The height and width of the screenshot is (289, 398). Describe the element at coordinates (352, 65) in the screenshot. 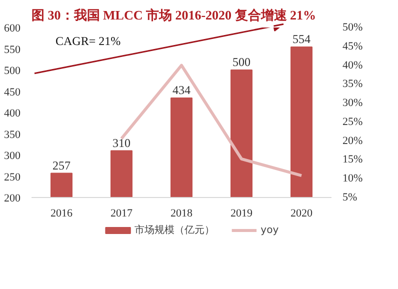

I see `y2-tick-label: 40%` at that location.